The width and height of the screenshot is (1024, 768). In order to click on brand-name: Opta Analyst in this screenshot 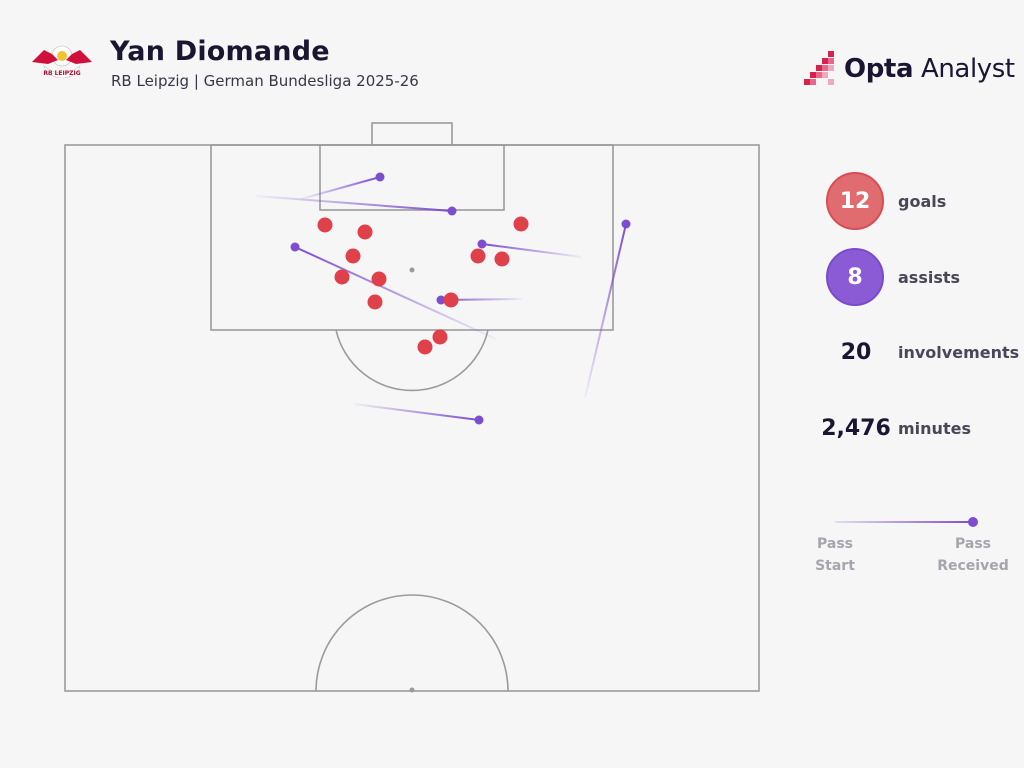, I will do `click(929, 69)`.